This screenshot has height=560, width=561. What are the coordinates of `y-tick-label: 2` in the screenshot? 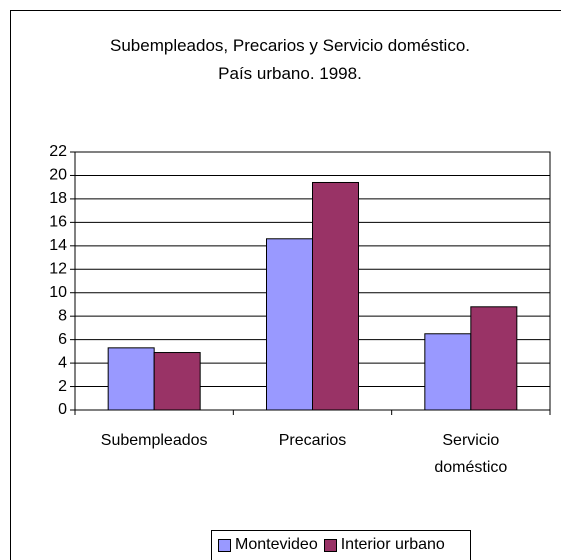 It's located at (62, 386).